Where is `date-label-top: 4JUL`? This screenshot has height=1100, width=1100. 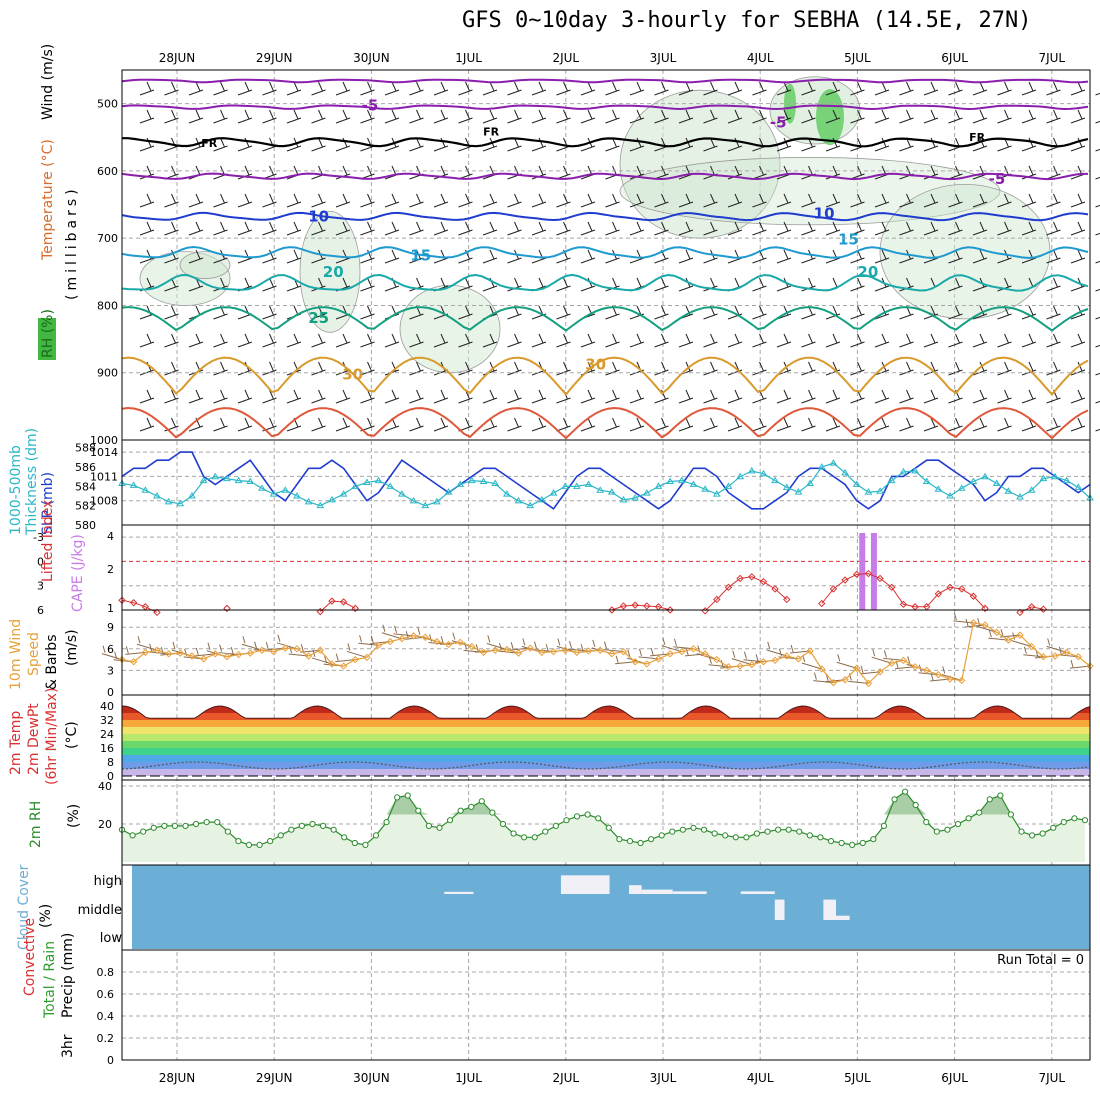
date-label-top: 4JUL is located at coordinates (760, 58).